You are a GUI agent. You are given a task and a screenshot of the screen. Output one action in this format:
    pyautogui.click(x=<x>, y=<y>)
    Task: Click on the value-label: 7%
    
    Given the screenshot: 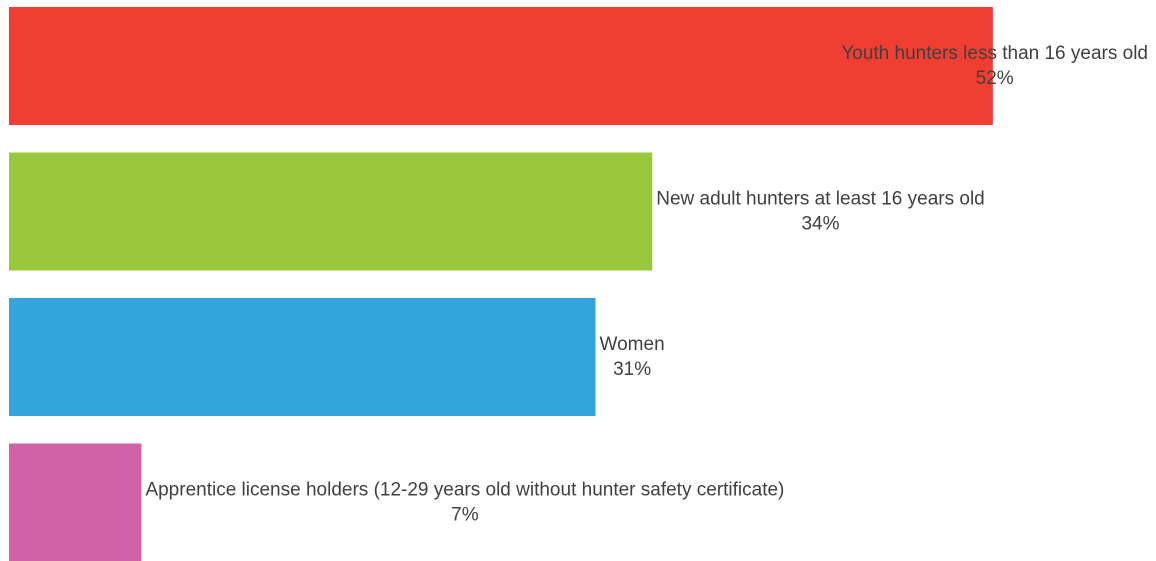 What is the action you would take?
    pyautogui.click(x=465, y=515)
    